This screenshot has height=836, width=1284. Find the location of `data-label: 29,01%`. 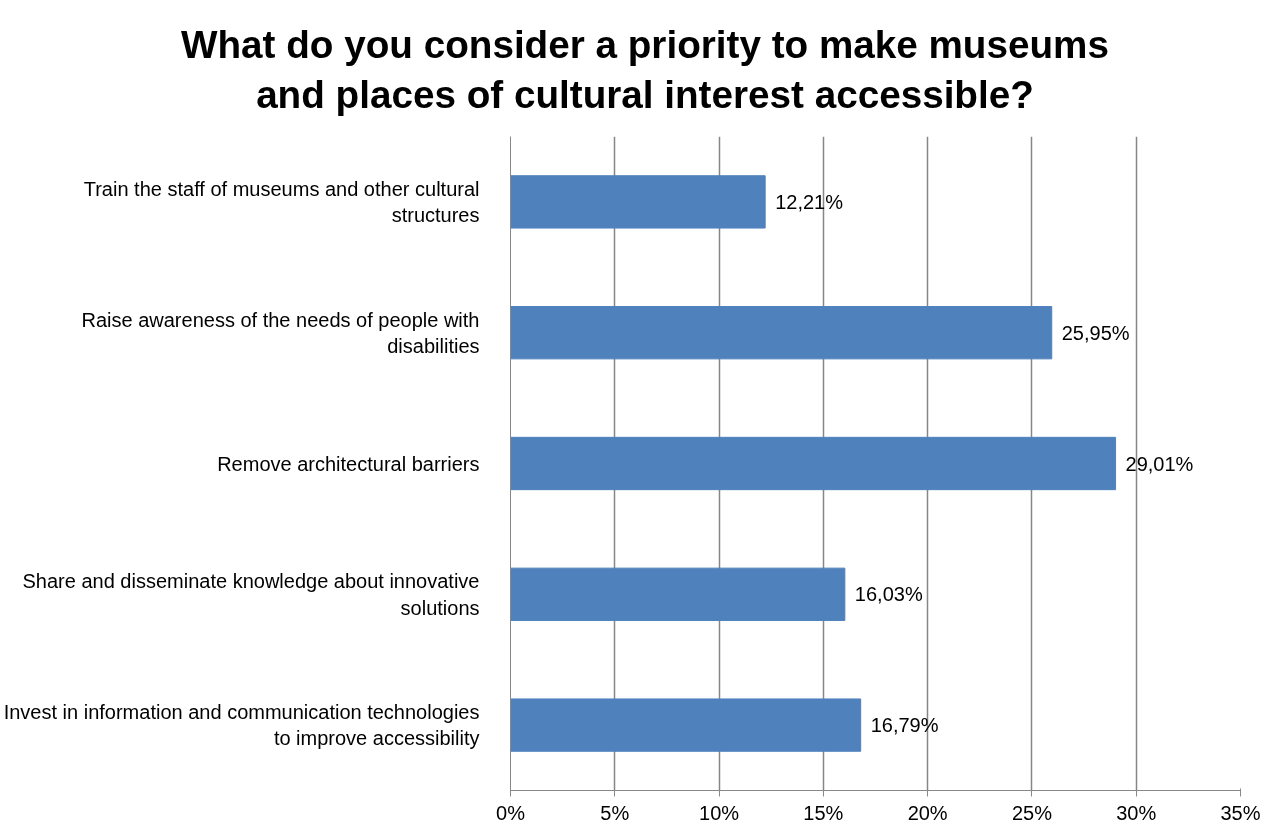

data-label: 29,01% is located at coordinates (1159, 463).